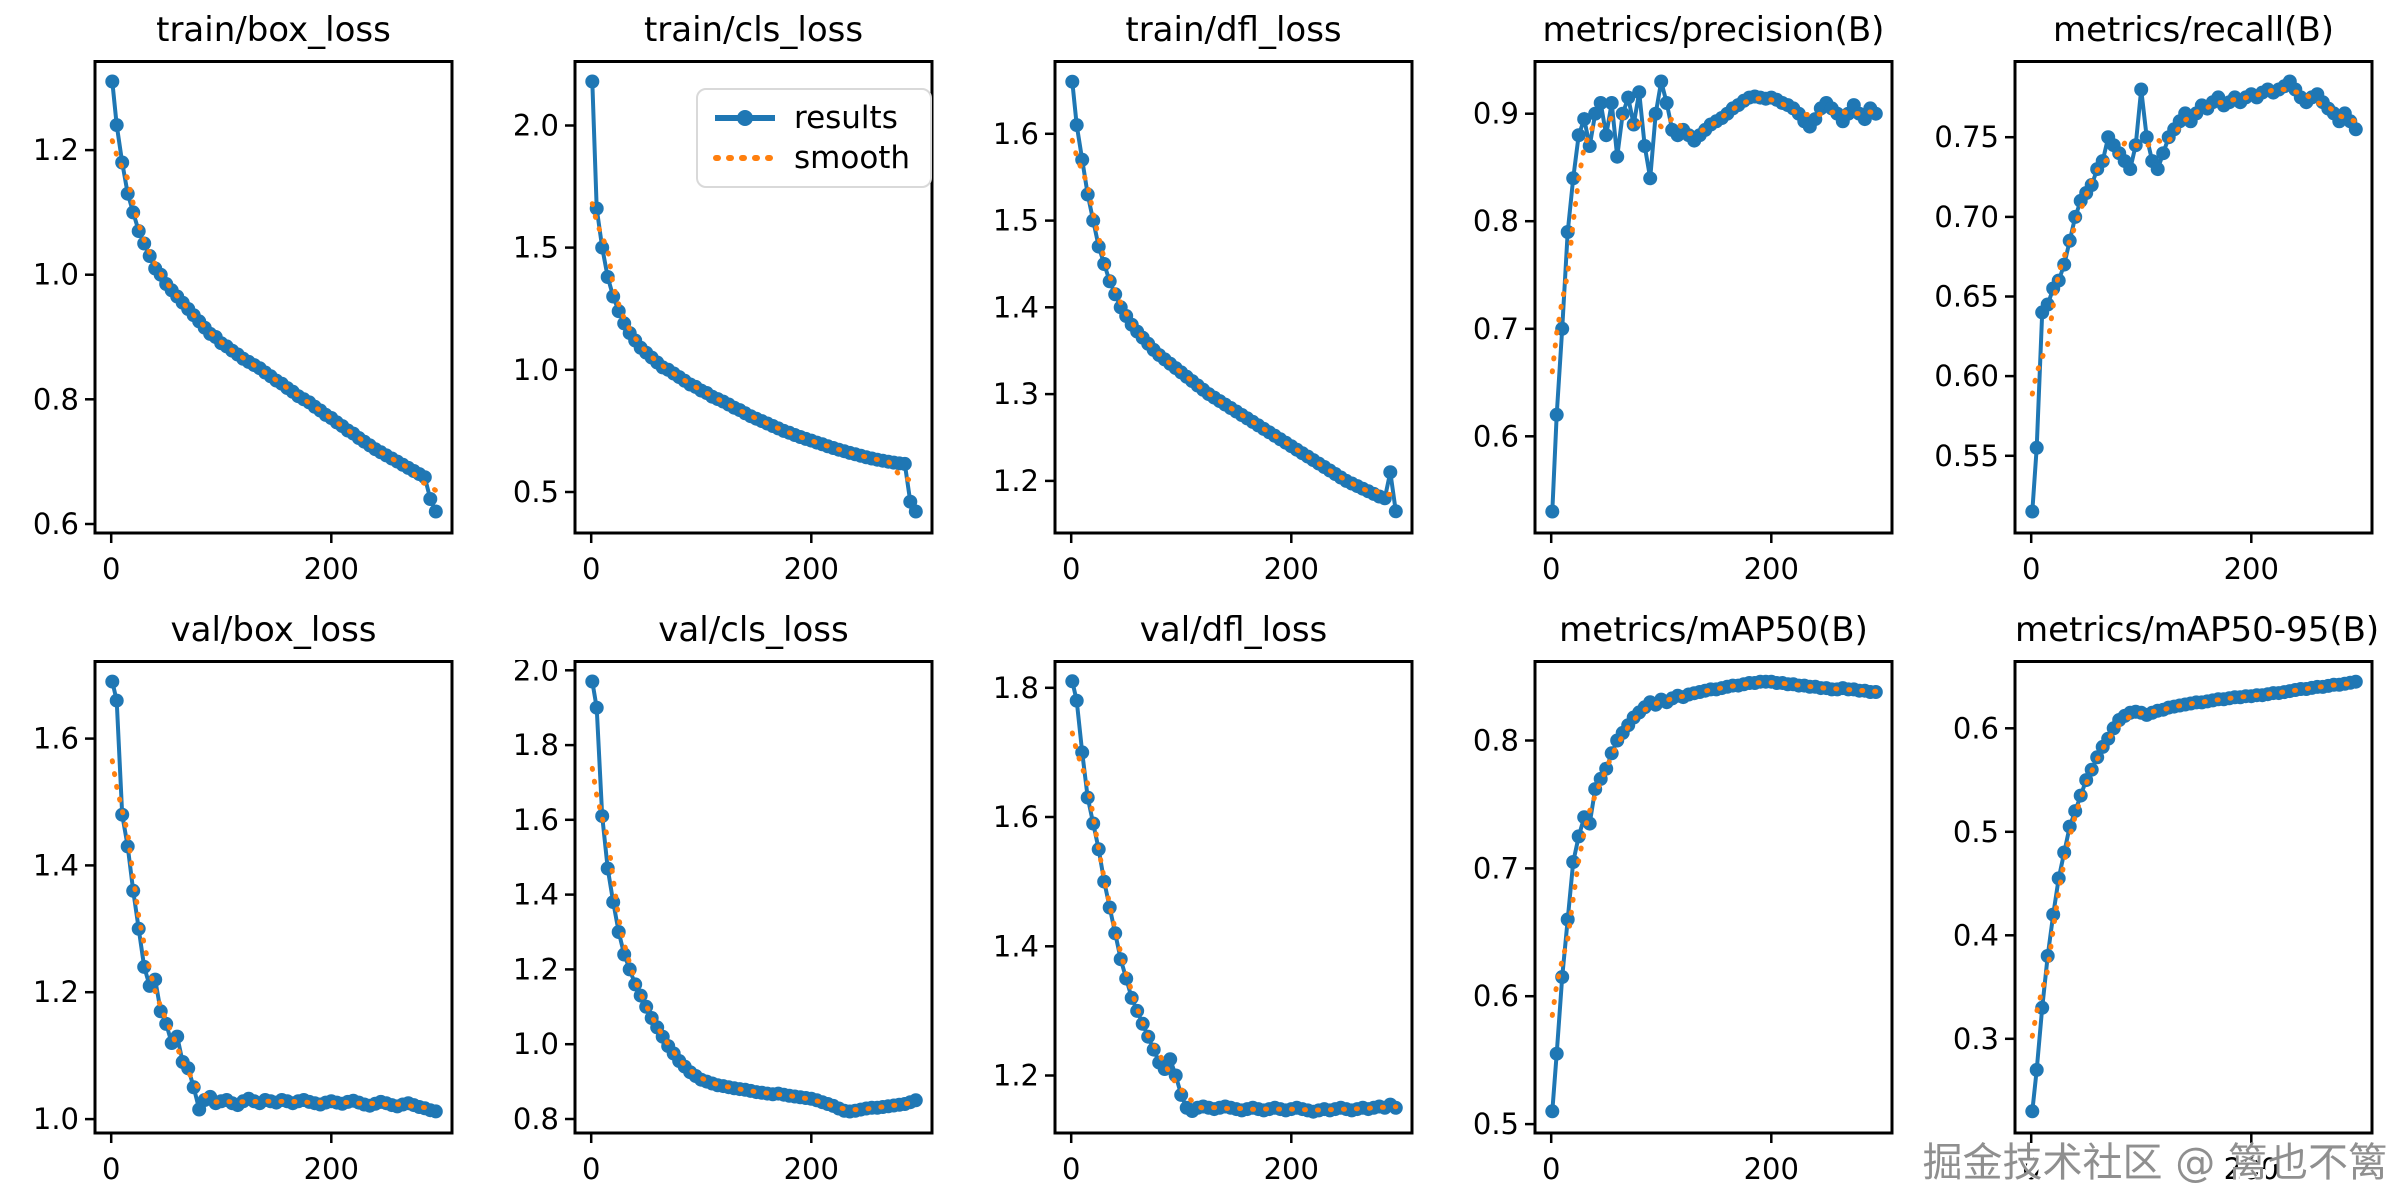  I want to click on legend-row-smooth: smooth, so click(811, 158).